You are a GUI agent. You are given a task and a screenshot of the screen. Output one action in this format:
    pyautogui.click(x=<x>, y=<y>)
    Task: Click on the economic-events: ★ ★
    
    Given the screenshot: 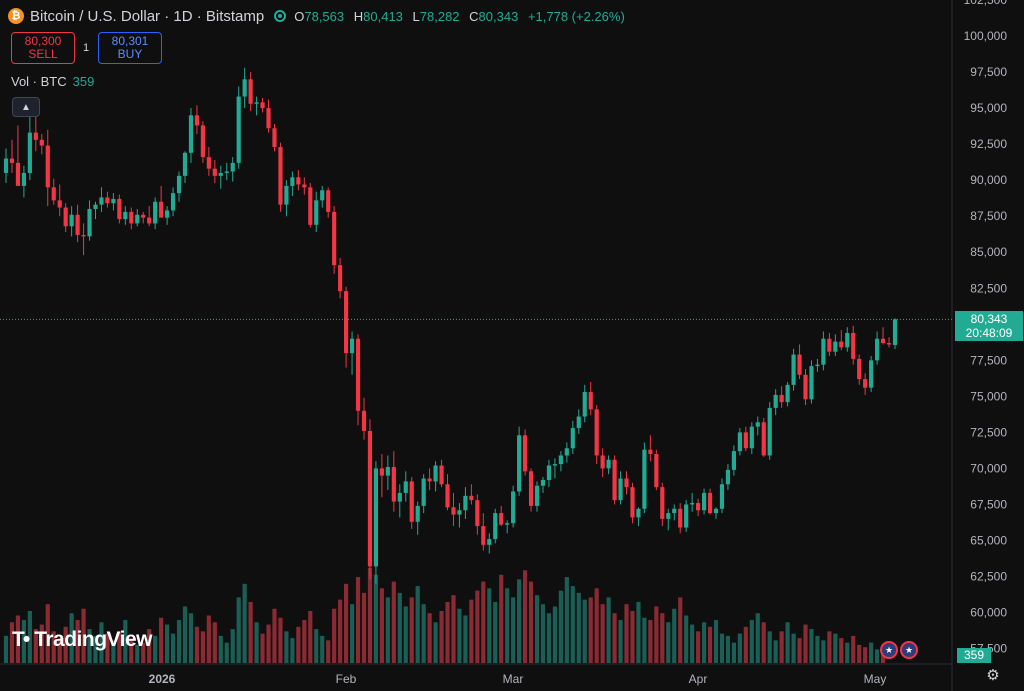 What is the action you would take?
    pyautogui.click(x=898, y=650)
    